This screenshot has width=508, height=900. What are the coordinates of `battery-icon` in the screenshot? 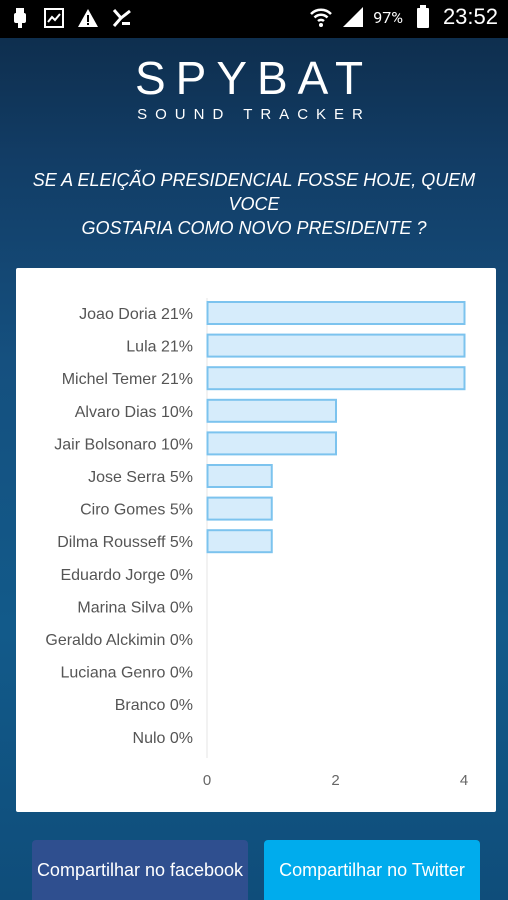 It's located at (423, 17).